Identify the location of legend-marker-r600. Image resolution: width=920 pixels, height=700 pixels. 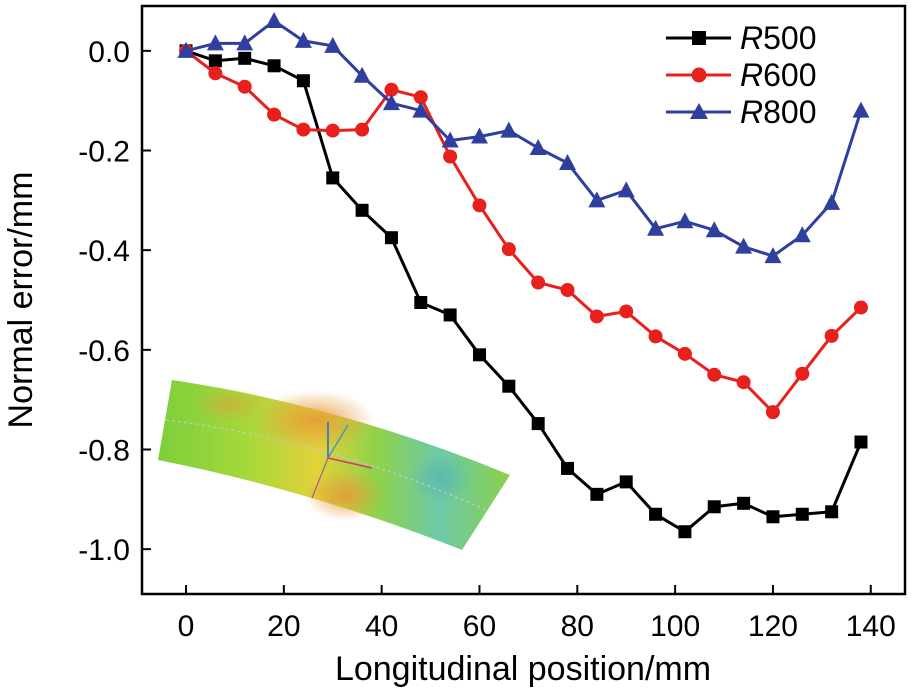
(699, 75).